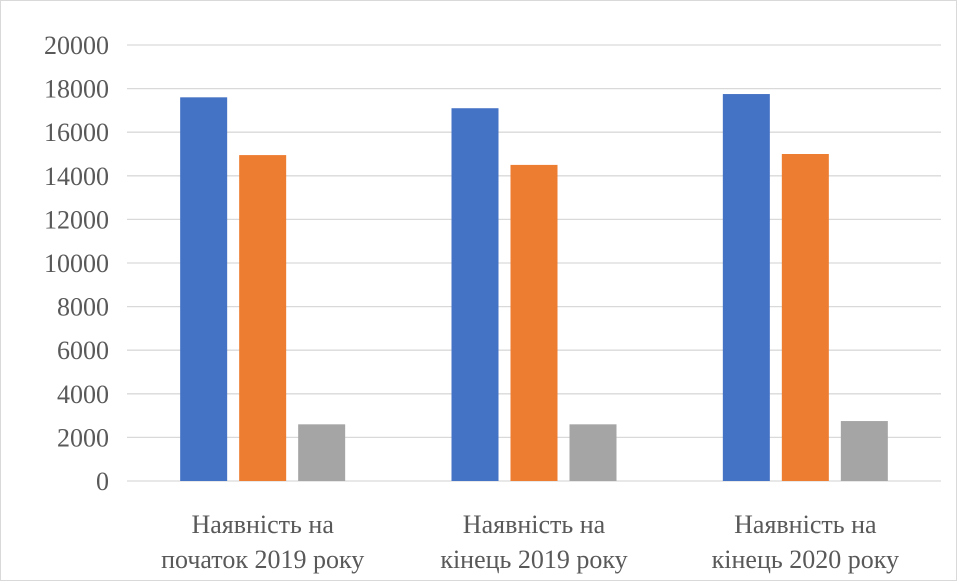 This screenshot has width=957, height=581. I want to click on y-tick-label: 6000, so click(83, 350).